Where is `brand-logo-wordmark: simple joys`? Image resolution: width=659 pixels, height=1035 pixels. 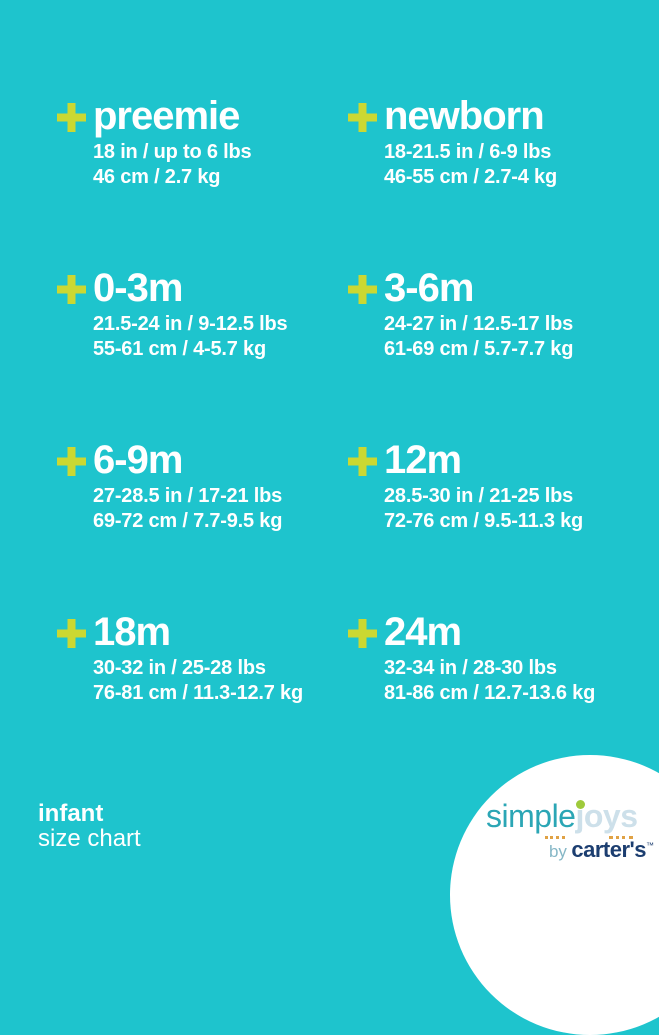 brand-logo-wordmark: simple joys is located at coordinates (572, 816).